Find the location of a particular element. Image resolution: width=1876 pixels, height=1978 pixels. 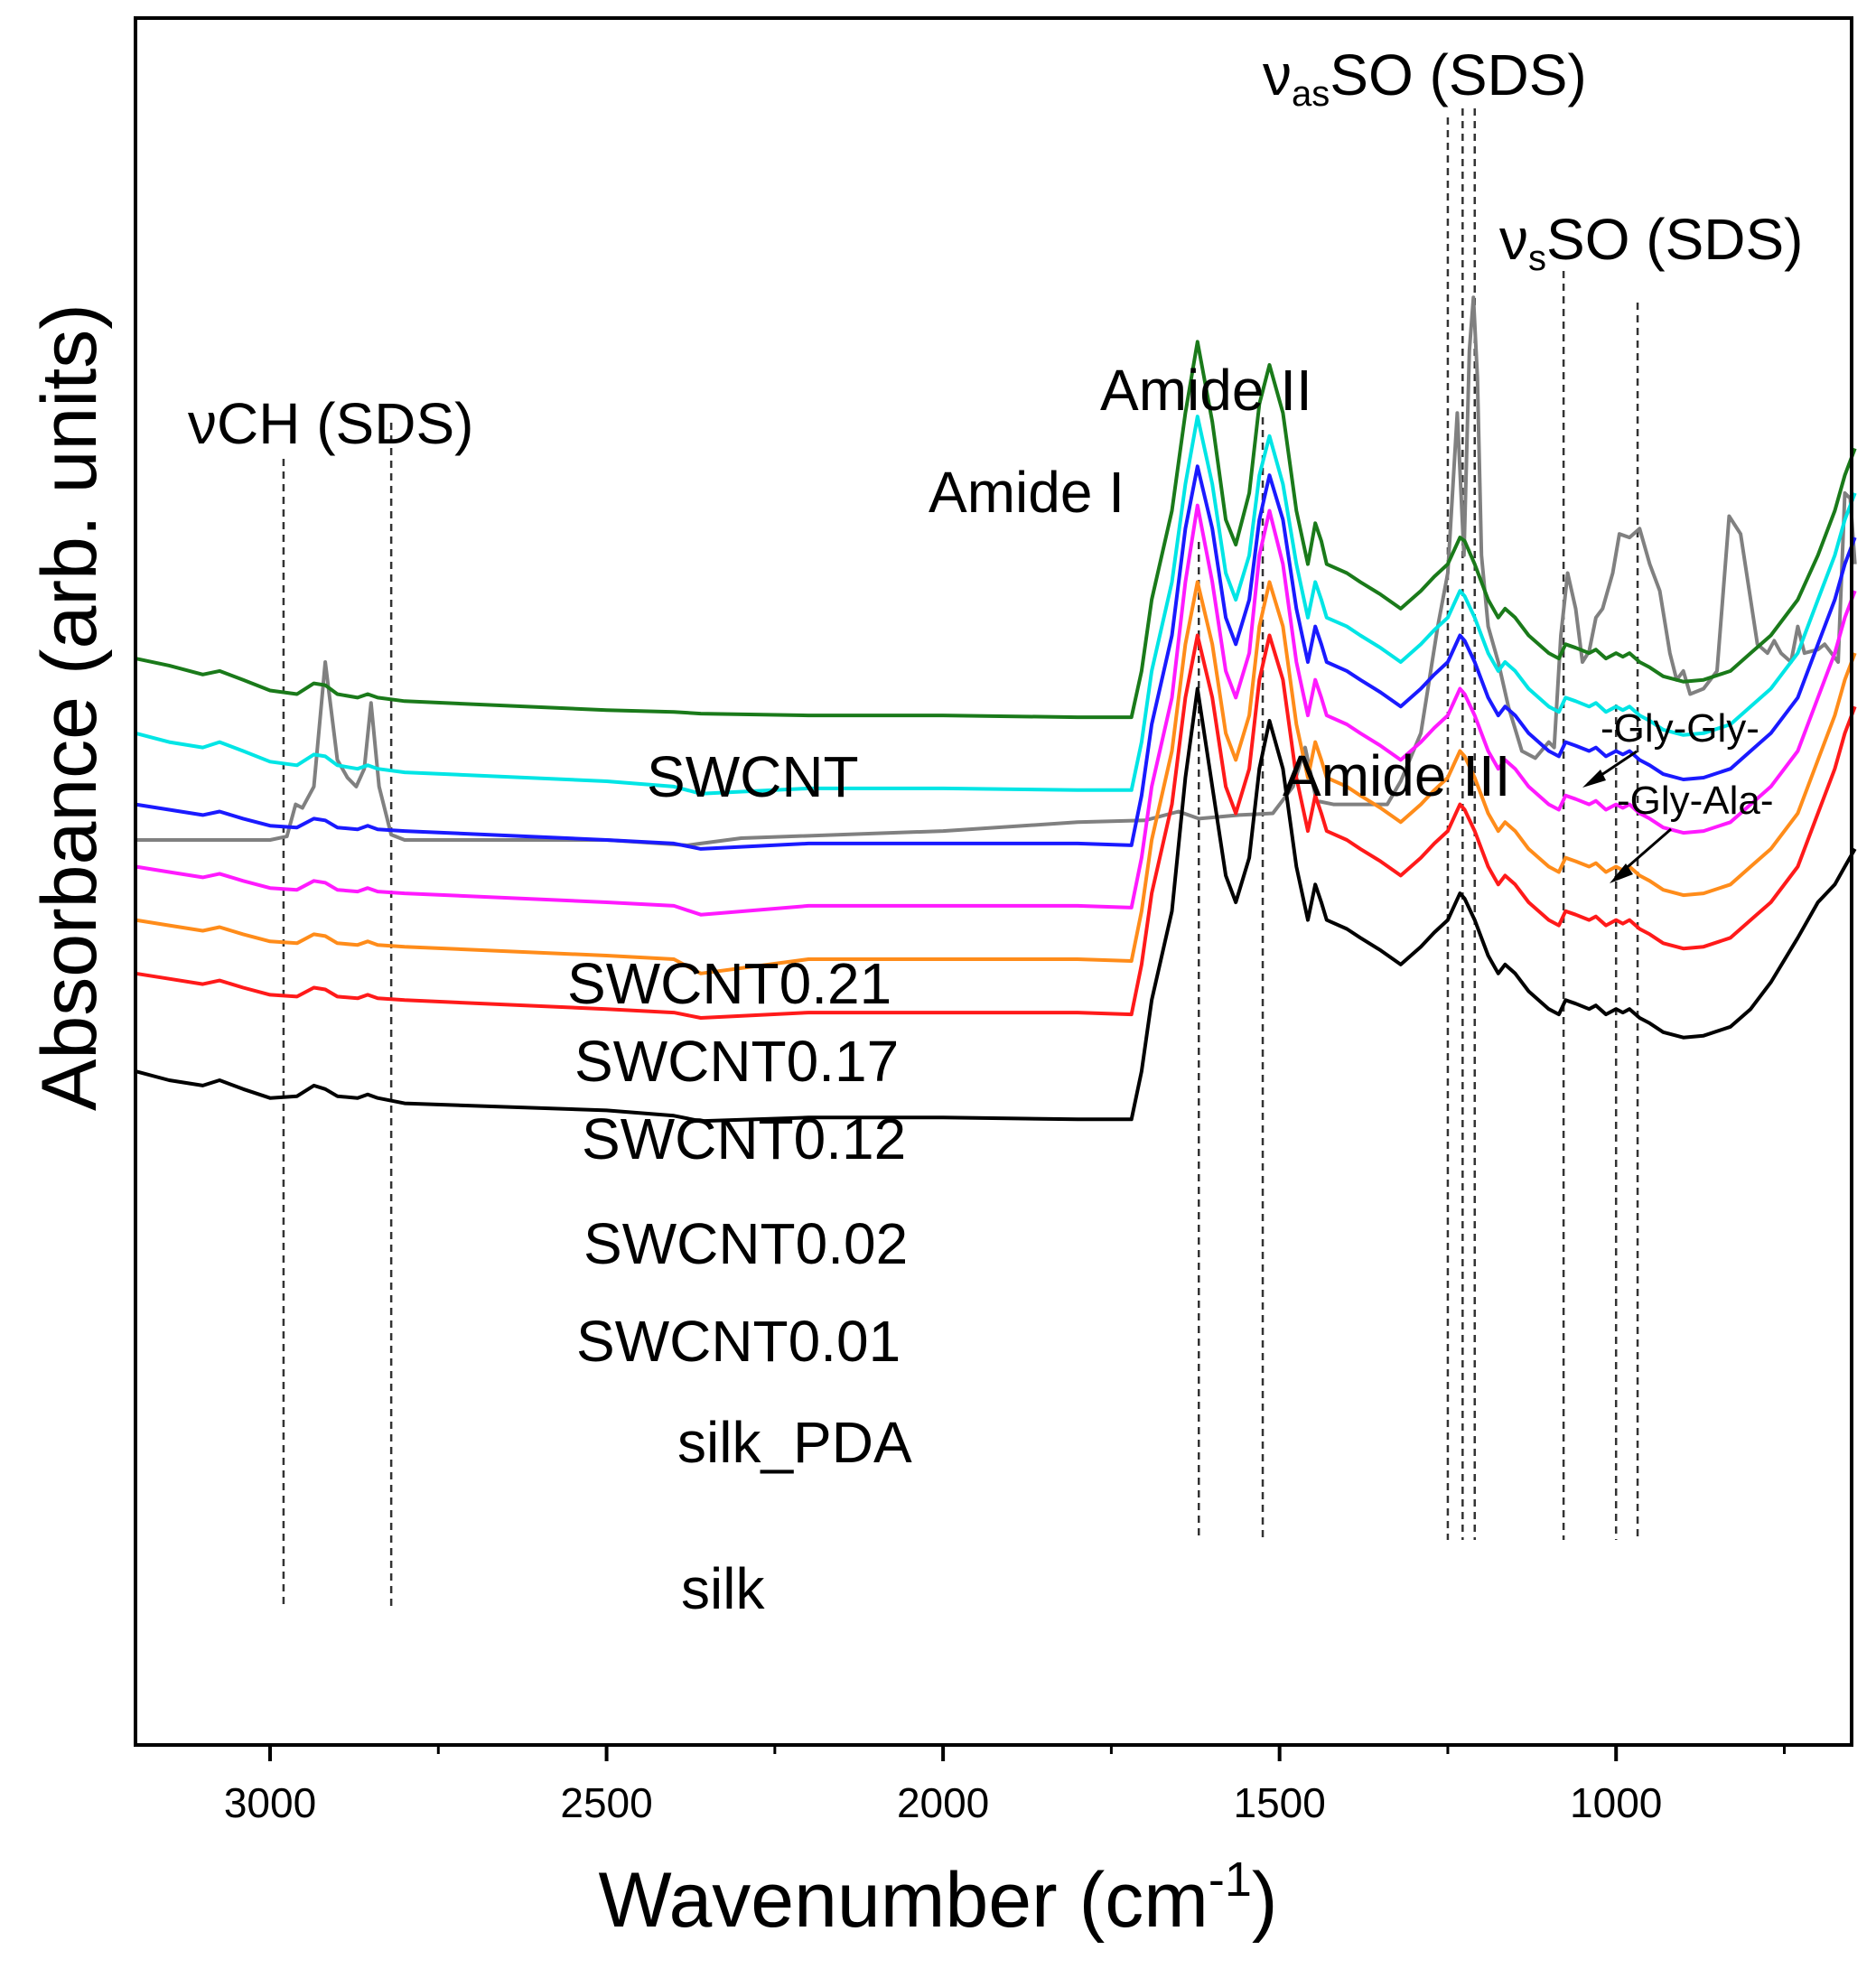

gly-gly-label: -Gly-Gly- is located at coordinates (1680, 729).